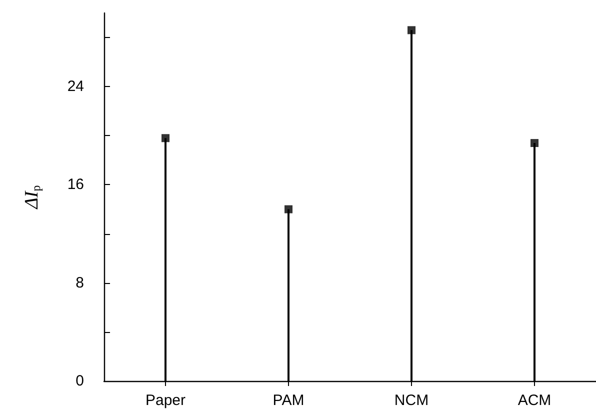 The image size is (596, 419). I want to click on y-tick-label: 8, so click(80, 283).